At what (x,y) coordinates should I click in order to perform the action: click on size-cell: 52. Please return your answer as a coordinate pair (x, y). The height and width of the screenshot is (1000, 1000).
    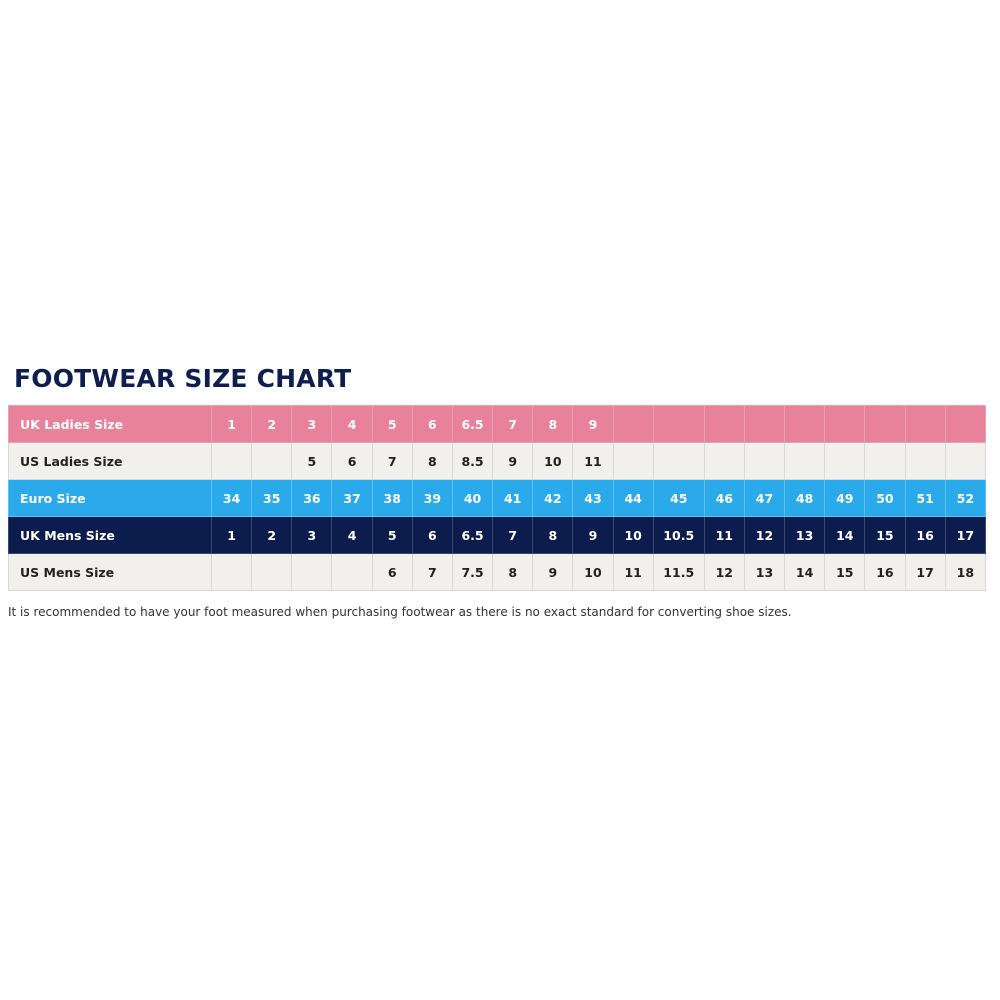
    Looking at the image, I should click on (965, 498).